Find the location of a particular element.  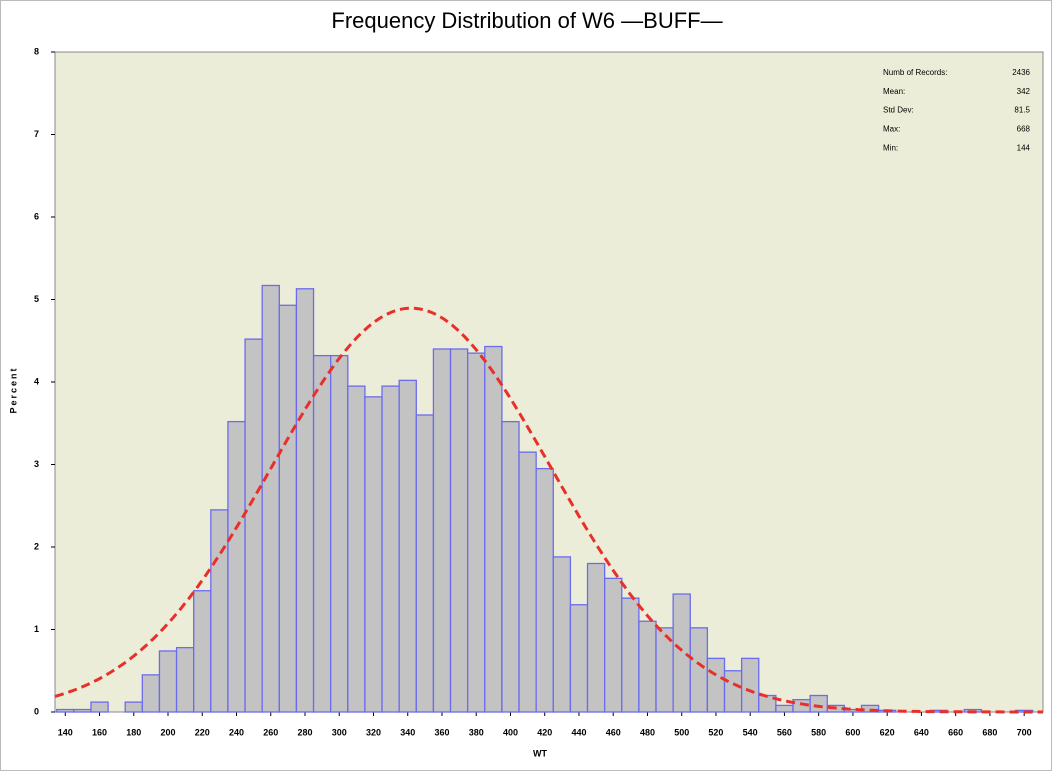

y-tick-label: 5 is located at coordinates (36, 299).